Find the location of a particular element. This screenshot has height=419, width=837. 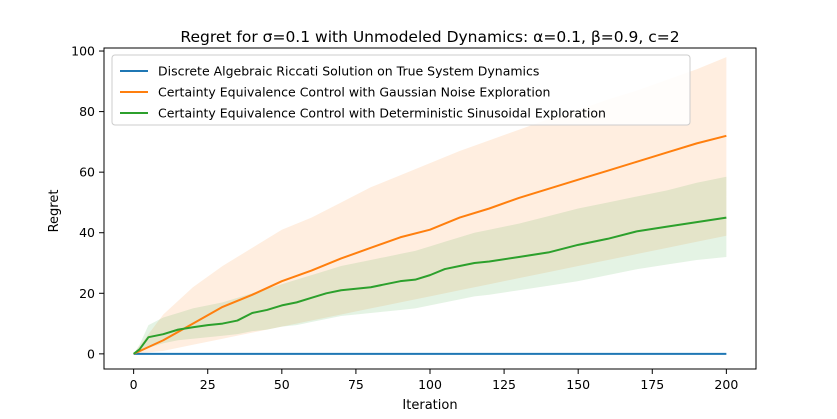

x-tick-label: 125 is located at coordinates (504, 384).